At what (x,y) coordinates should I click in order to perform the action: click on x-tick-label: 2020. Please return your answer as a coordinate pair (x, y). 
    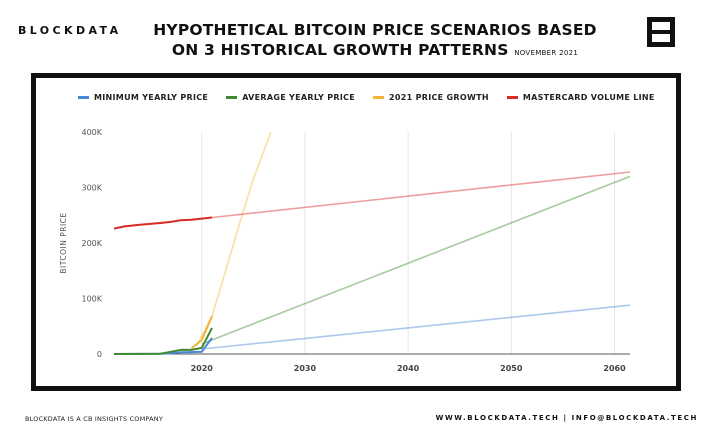
    Looking at the image, I should click on (202, 368).